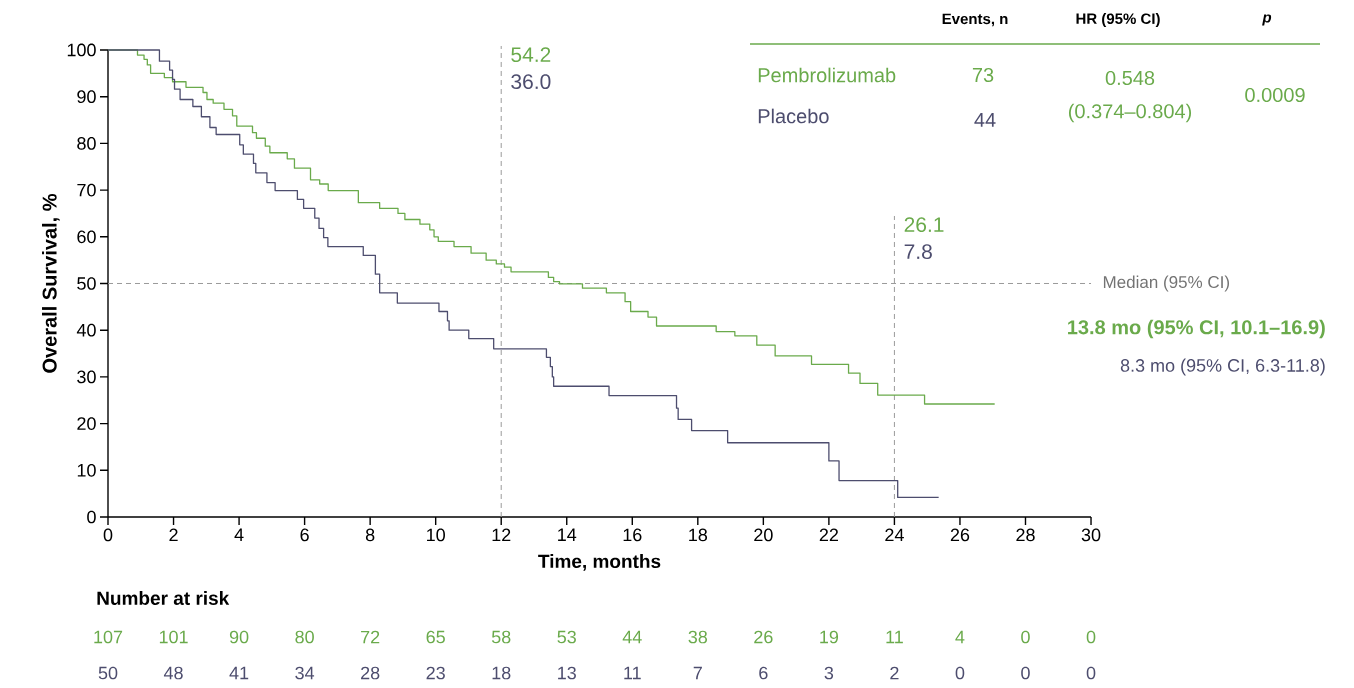  Describe the element at coordinates (108, 637) in the screenshot. I see `text: 107` at that location.